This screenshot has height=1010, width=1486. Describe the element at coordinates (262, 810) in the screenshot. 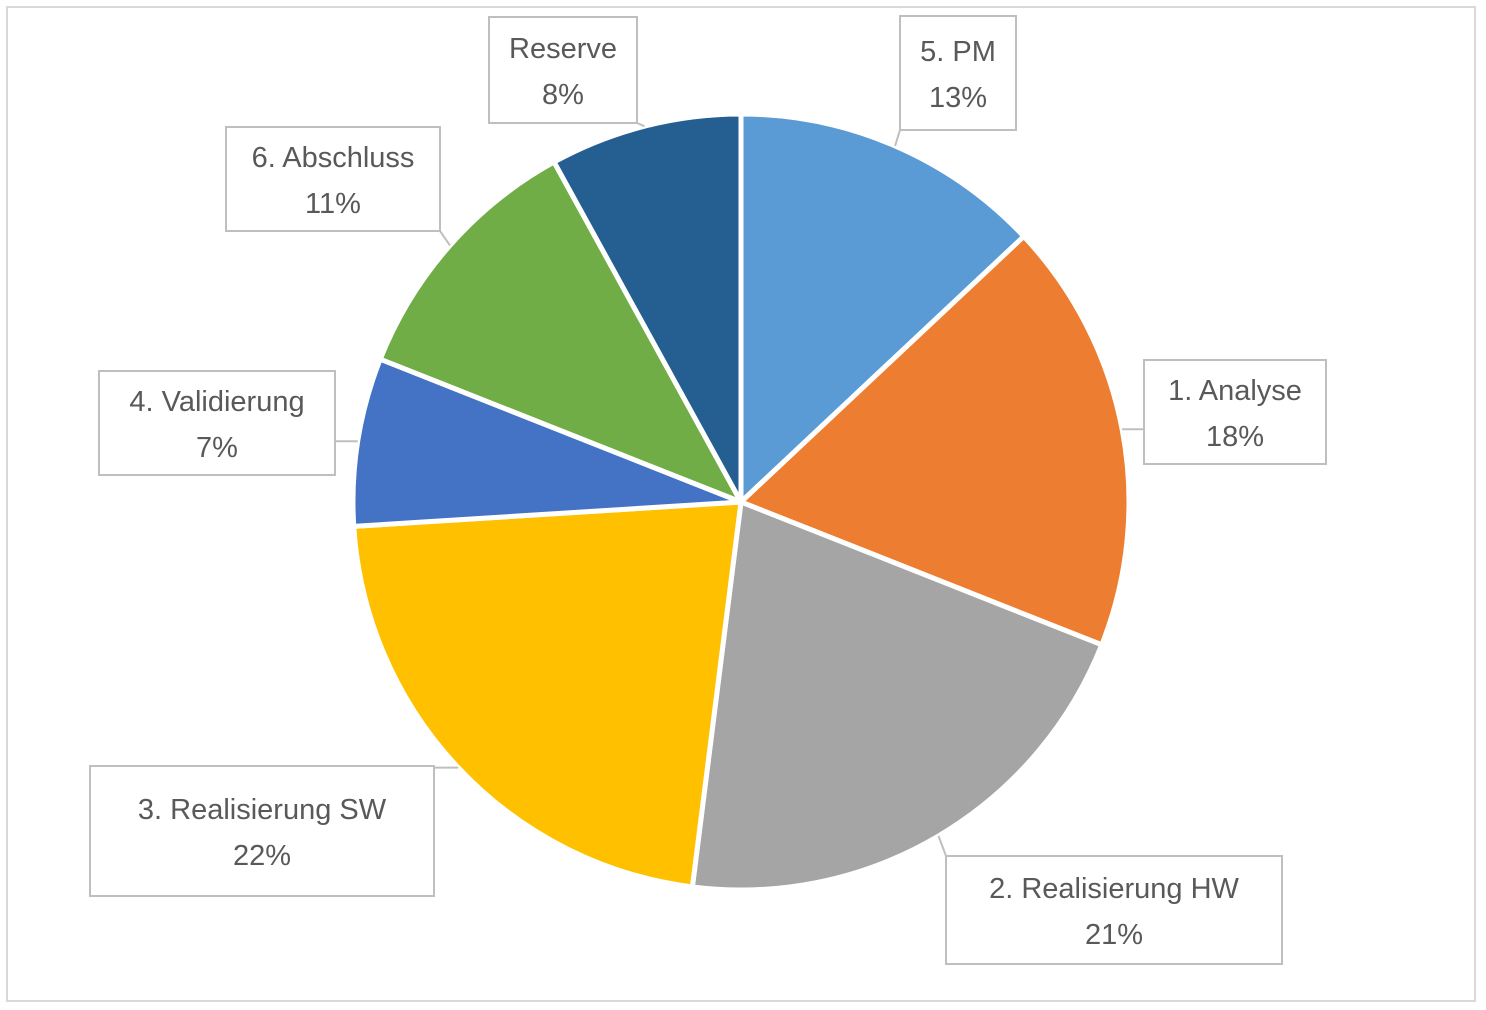

I see `slice-name-label: 3. Realisierung SW` at that location.